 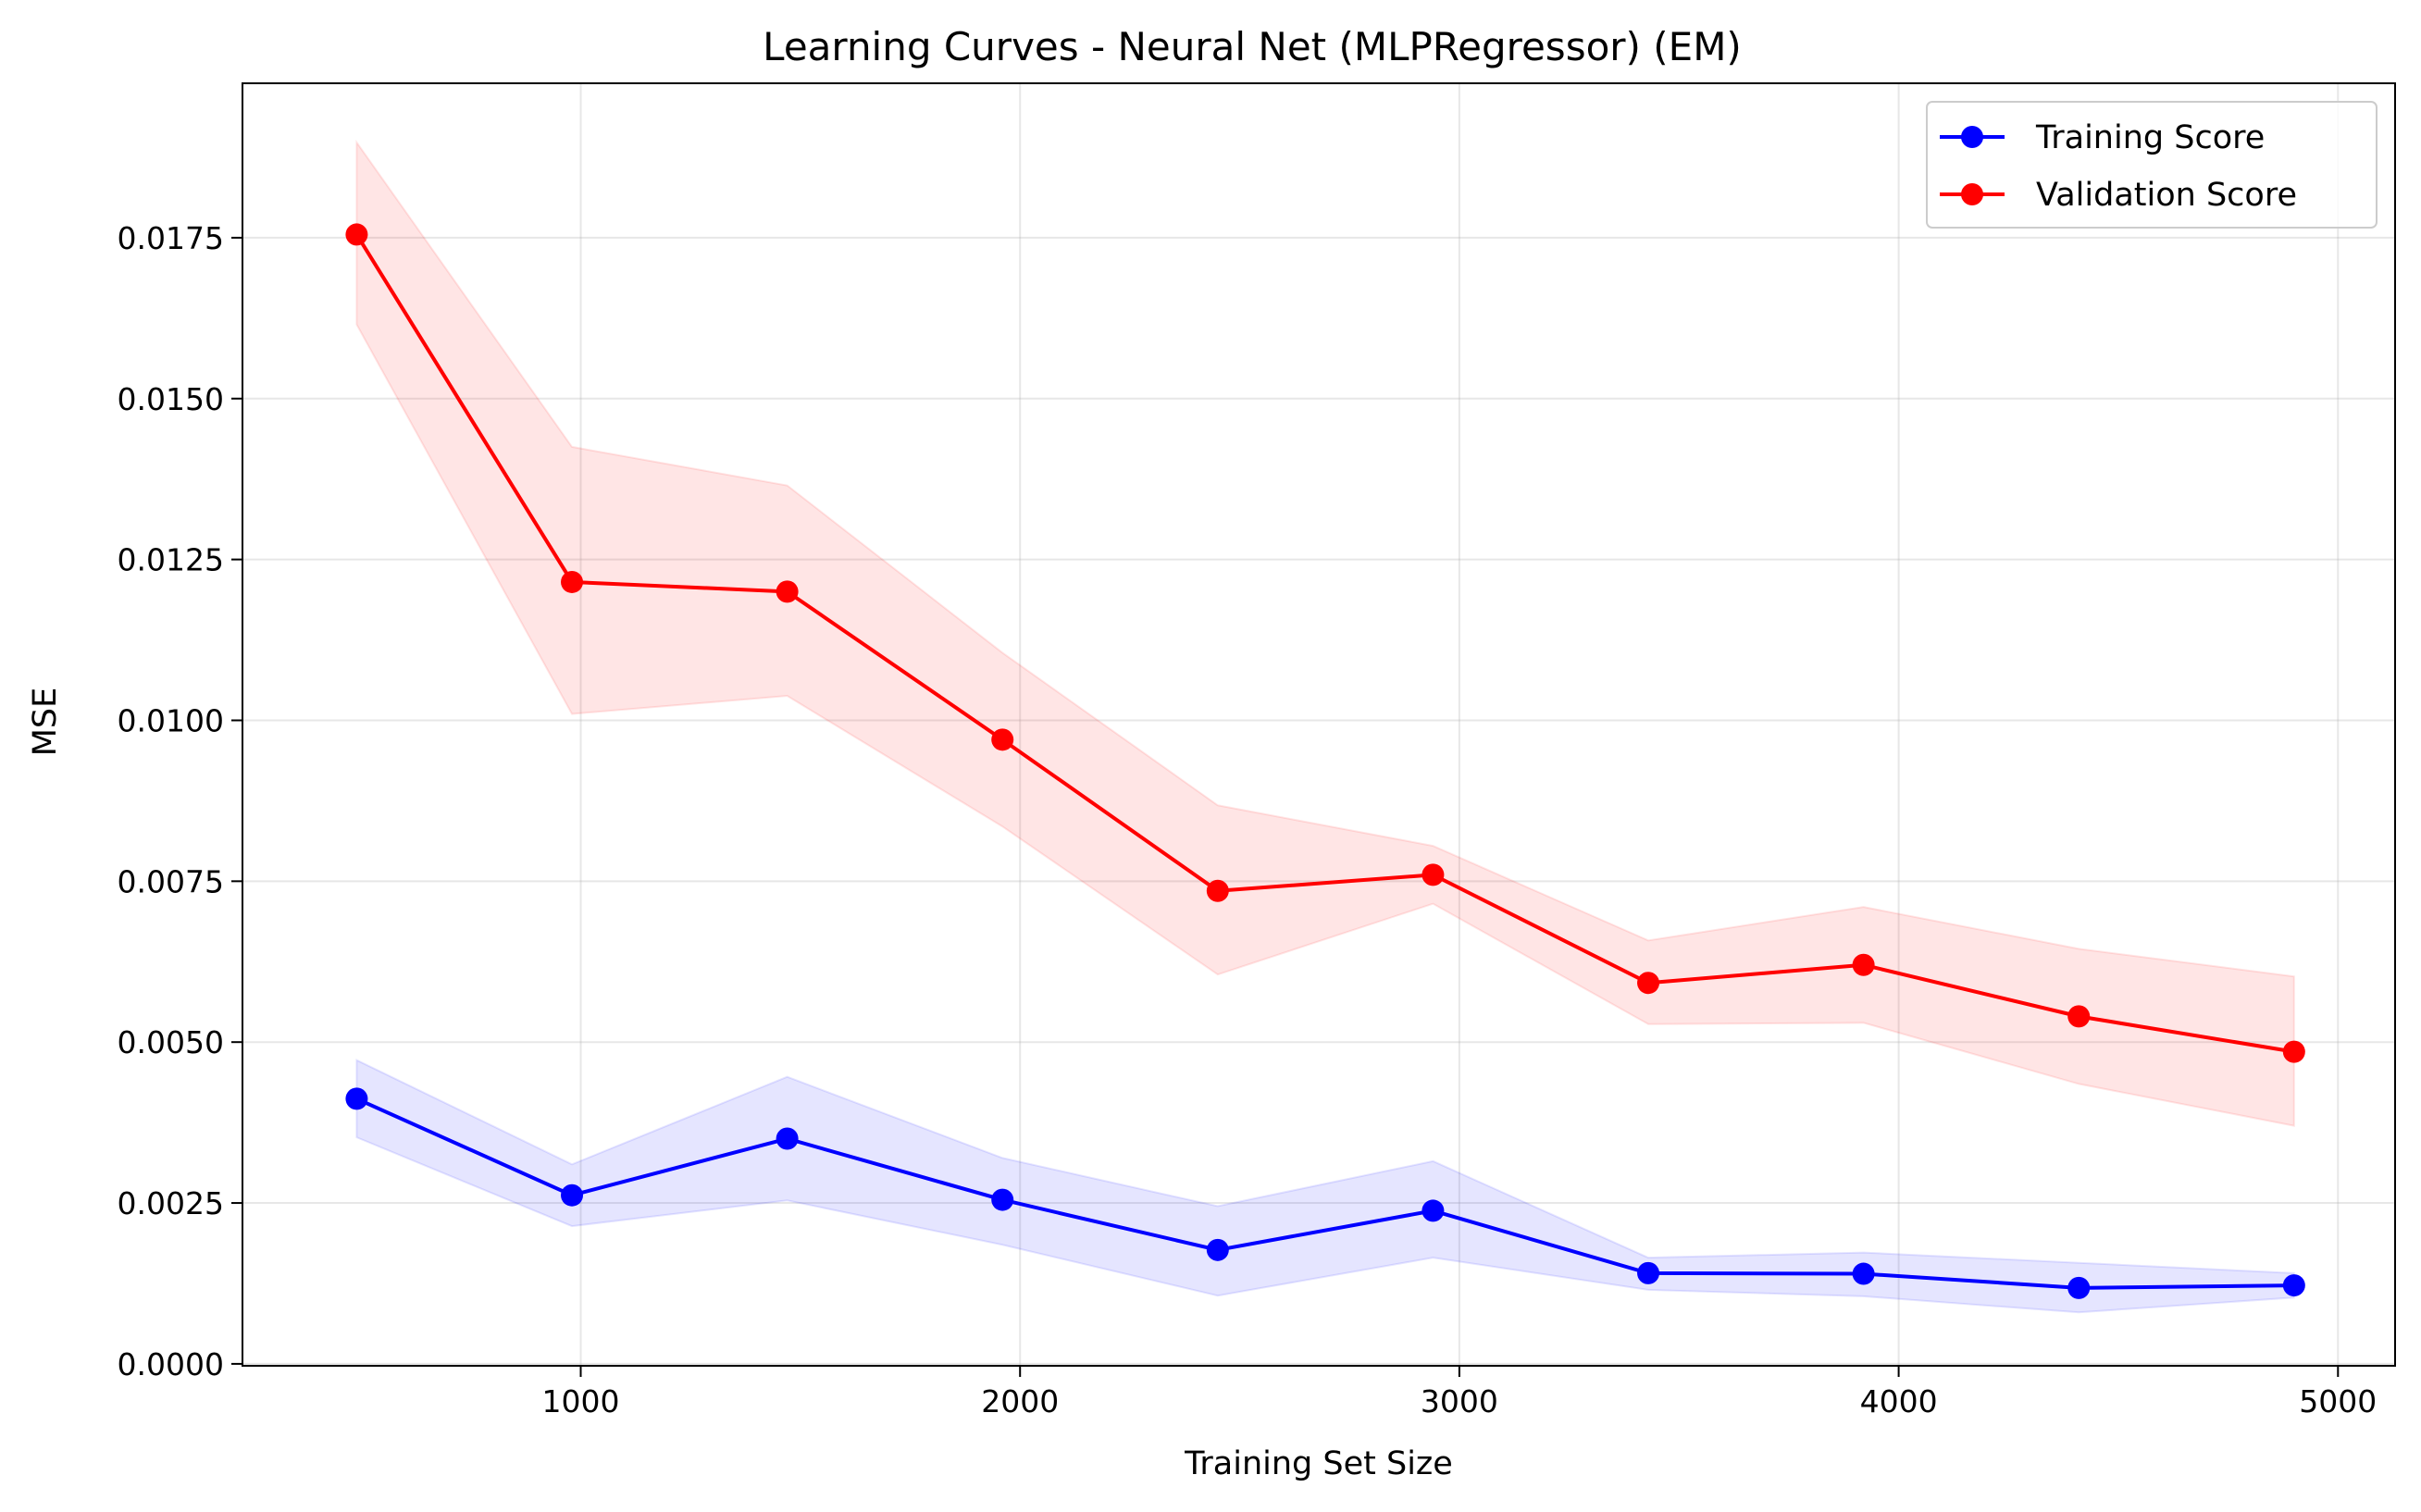 What do you see at coordinates (171, 1203) in the screenshot?
I see `y-tick-label: 0.0025` at bounding box center [171, 1203].